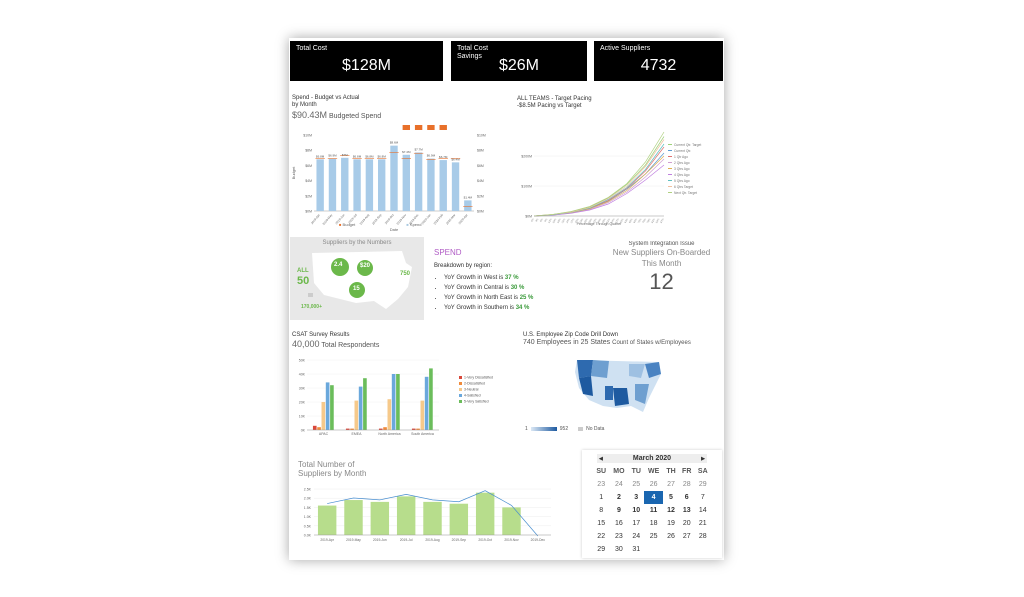 This screenshot has width=1024, height=597. What do you see at coordinates (541, 219) in the screenshot?
I see `x-tick-label: 6%` at bounding box center [541, 219].